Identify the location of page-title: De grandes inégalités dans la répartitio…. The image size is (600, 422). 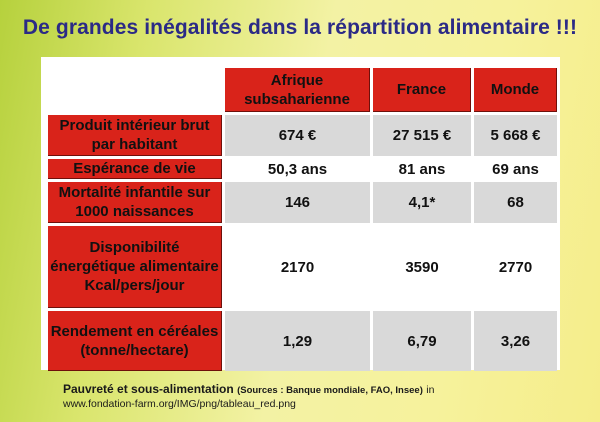
(300, 27).